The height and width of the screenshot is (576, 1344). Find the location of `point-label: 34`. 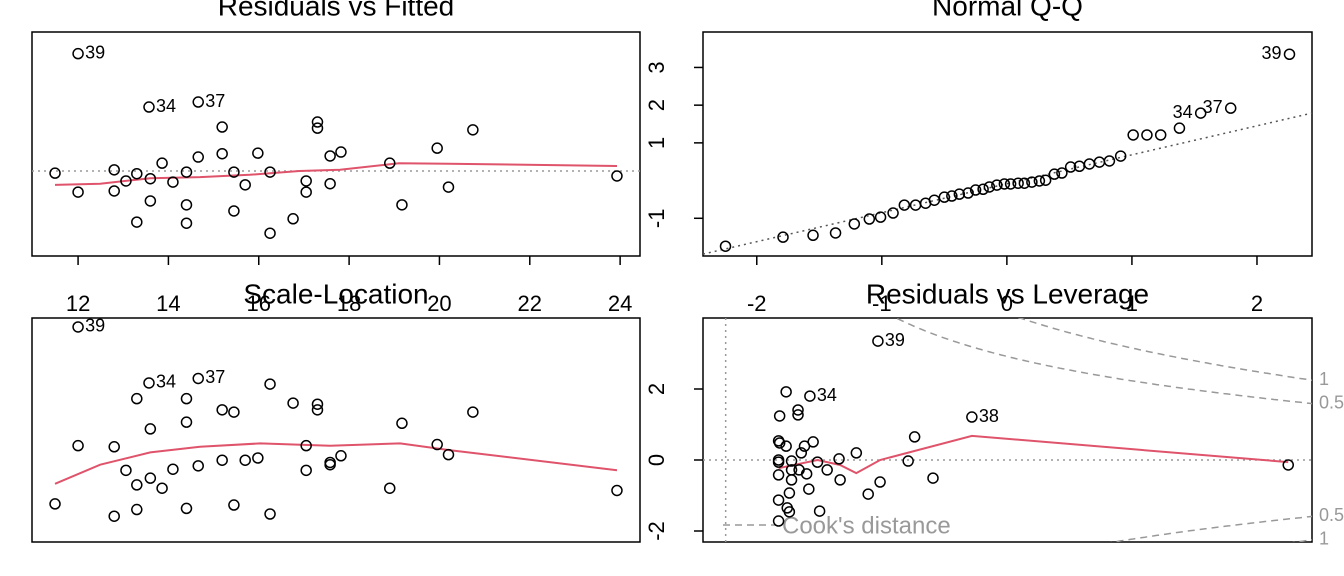

point-label: 34 is located at coordinates (166, 382).